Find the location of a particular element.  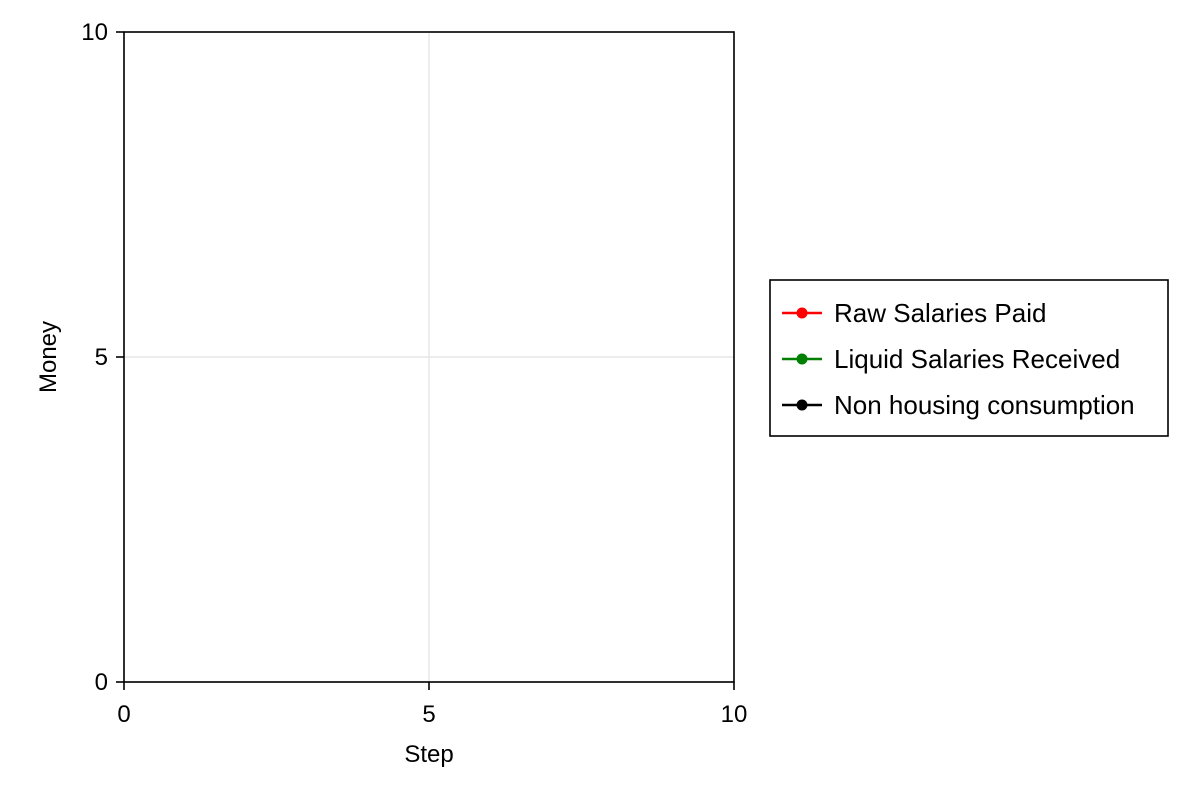

y-tick-label: 10 is located at coordinates (94, 32).